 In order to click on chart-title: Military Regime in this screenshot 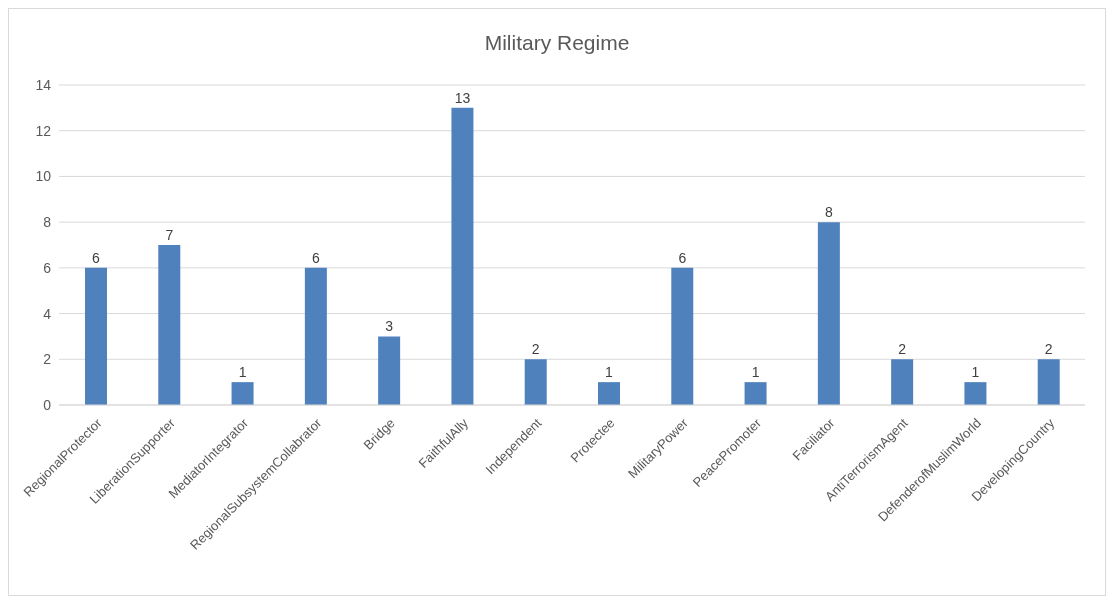, I will do `click(557, 43)`.